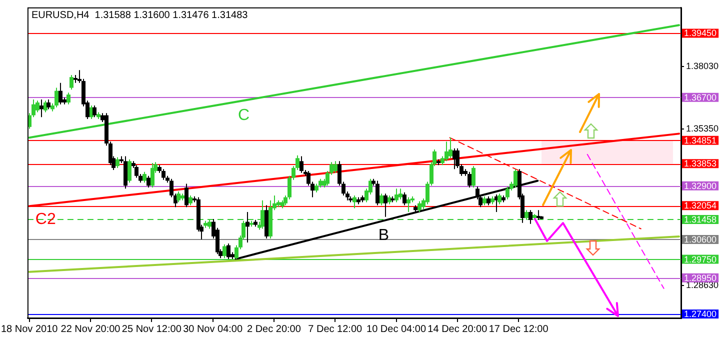 This screenshot has height=338, width=719. I want to click on y-tick-label: 1.38030, so click(702, 65).